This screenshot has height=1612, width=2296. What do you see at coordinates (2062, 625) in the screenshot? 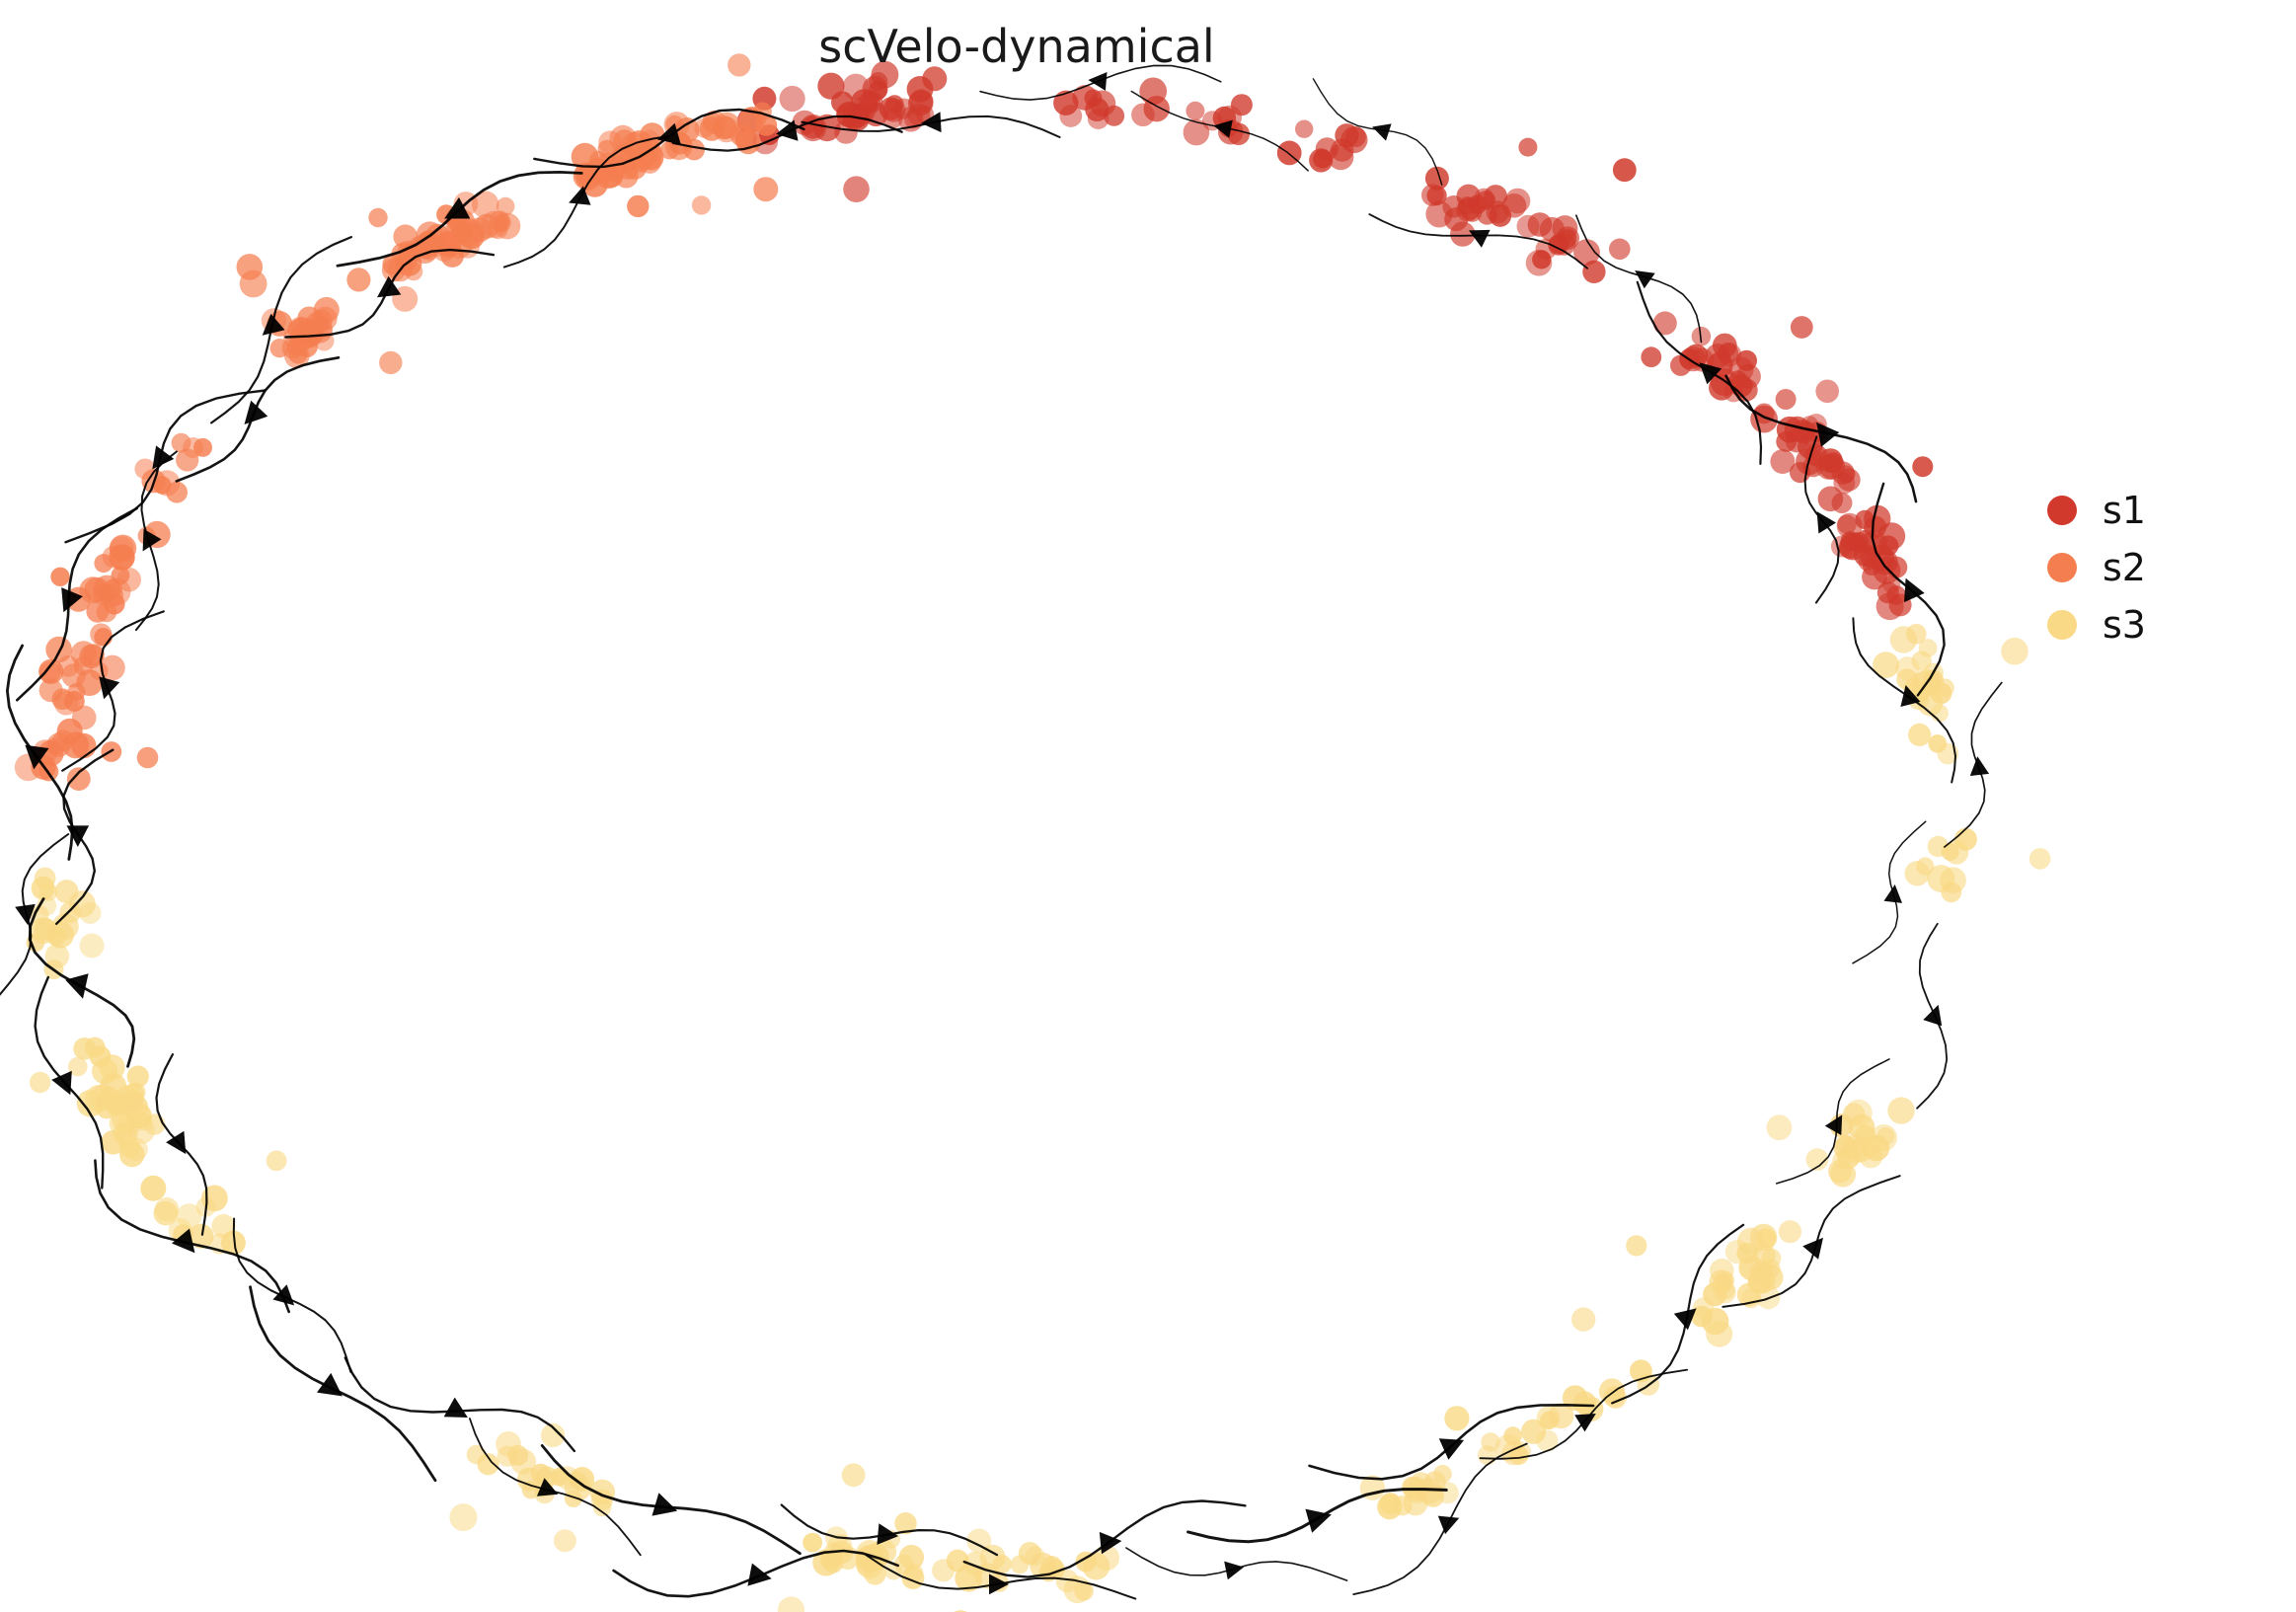
I see `legend-marker-s3` at bounding box center [2062, 625].